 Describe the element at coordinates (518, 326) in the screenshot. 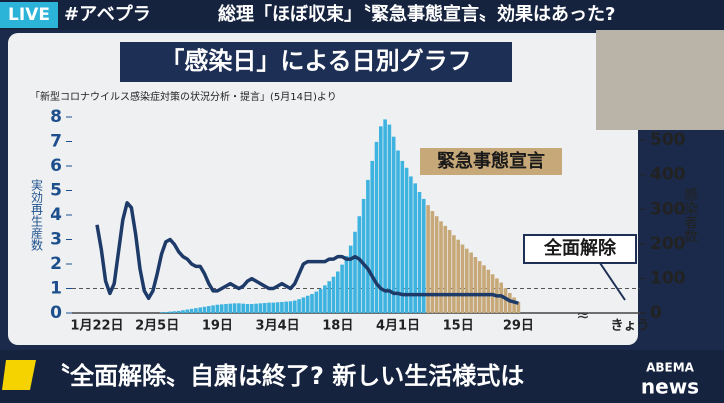

I see `x-tick-label: 29日` at that location.